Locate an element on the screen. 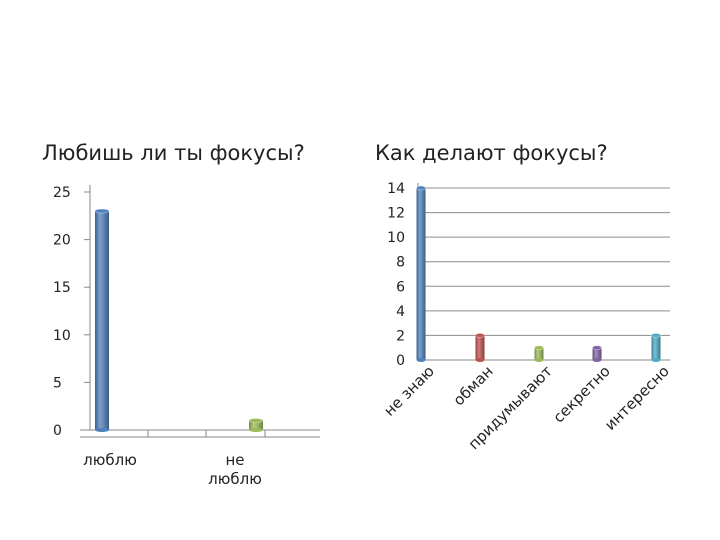 The image size is (720, 540). y-tick-label: 6 is located at coordinates (400, 287).